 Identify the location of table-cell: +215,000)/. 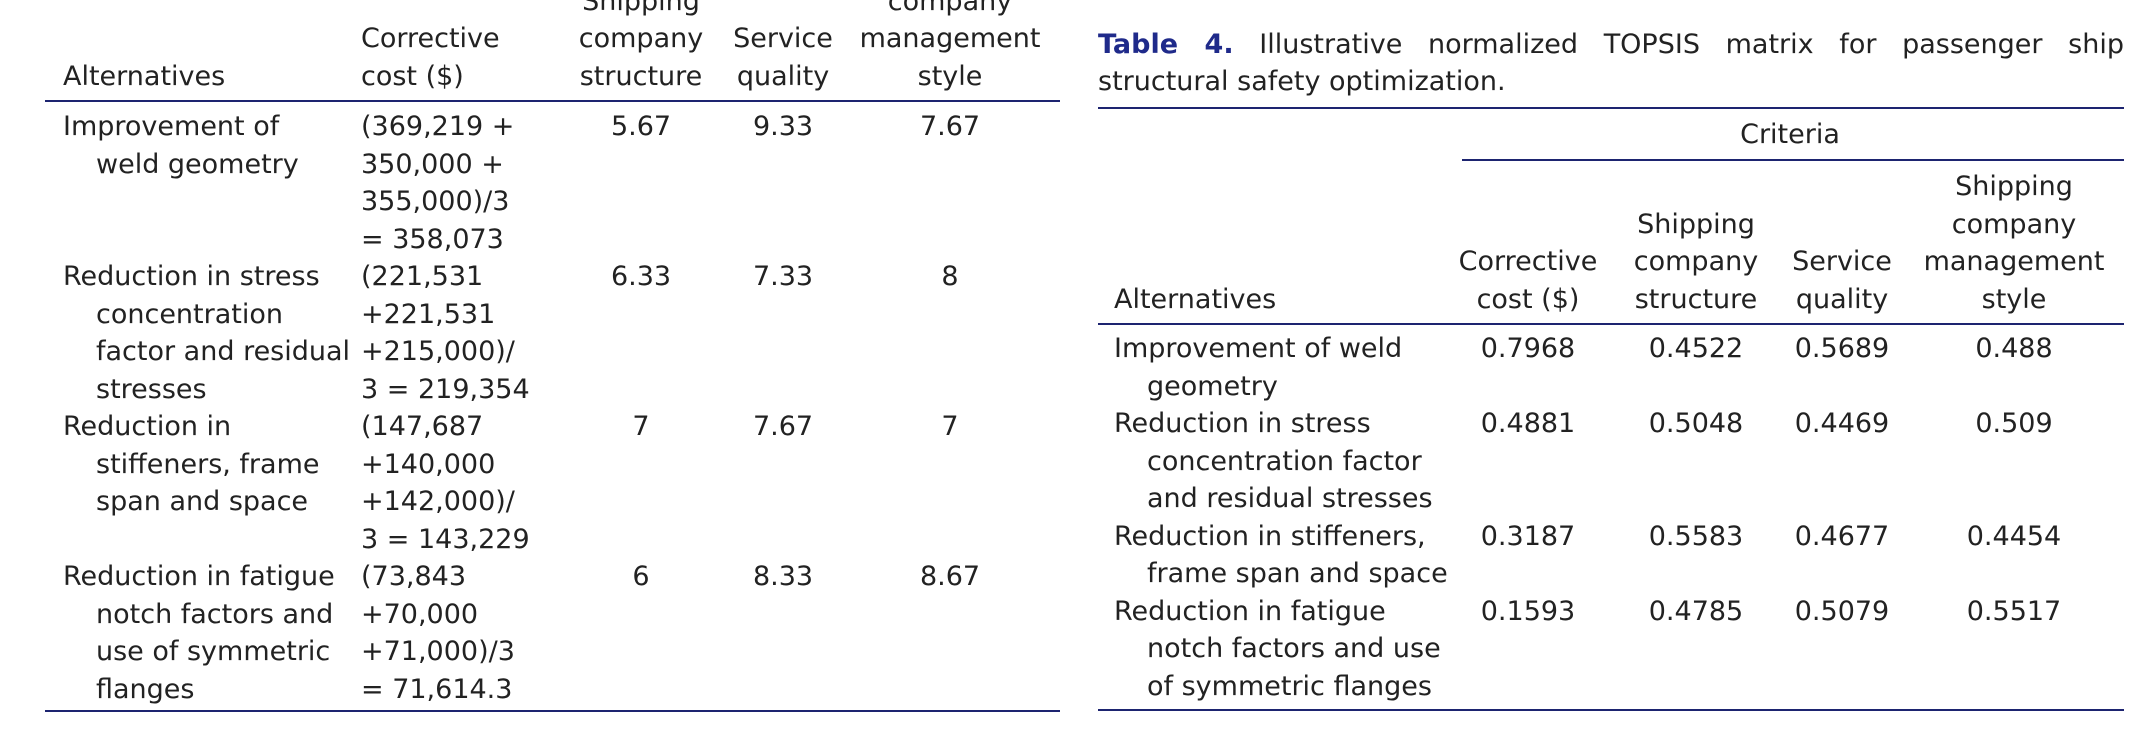
(438, 351).